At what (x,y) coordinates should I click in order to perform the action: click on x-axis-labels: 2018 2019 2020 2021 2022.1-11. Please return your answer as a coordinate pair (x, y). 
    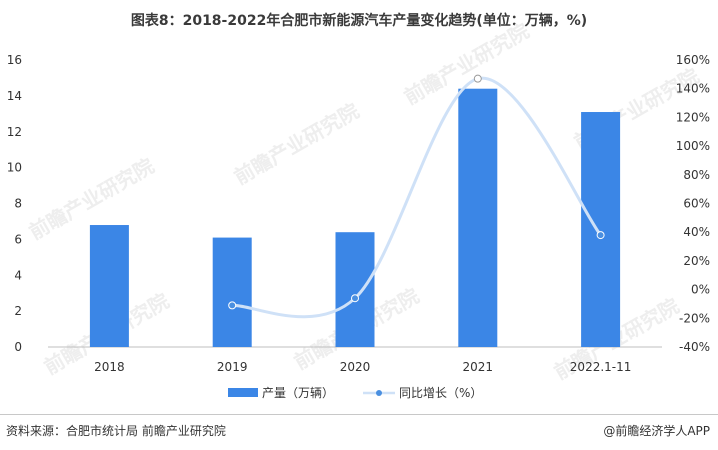
    Looking at the image, I should click on (362, 367).